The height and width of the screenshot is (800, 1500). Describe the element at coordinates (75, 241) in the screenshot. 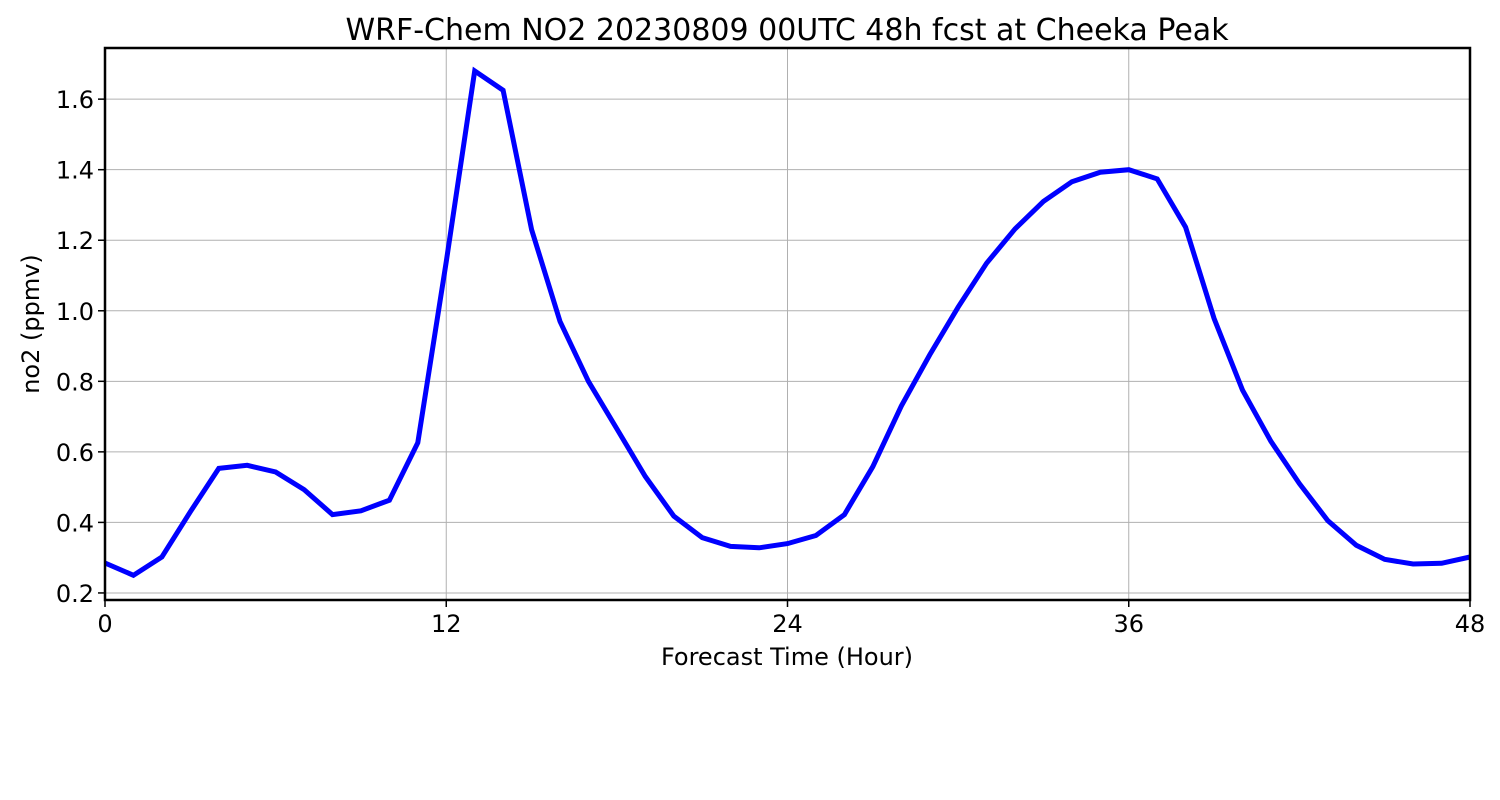

I see `y-tick-label: 1.2` at that location.